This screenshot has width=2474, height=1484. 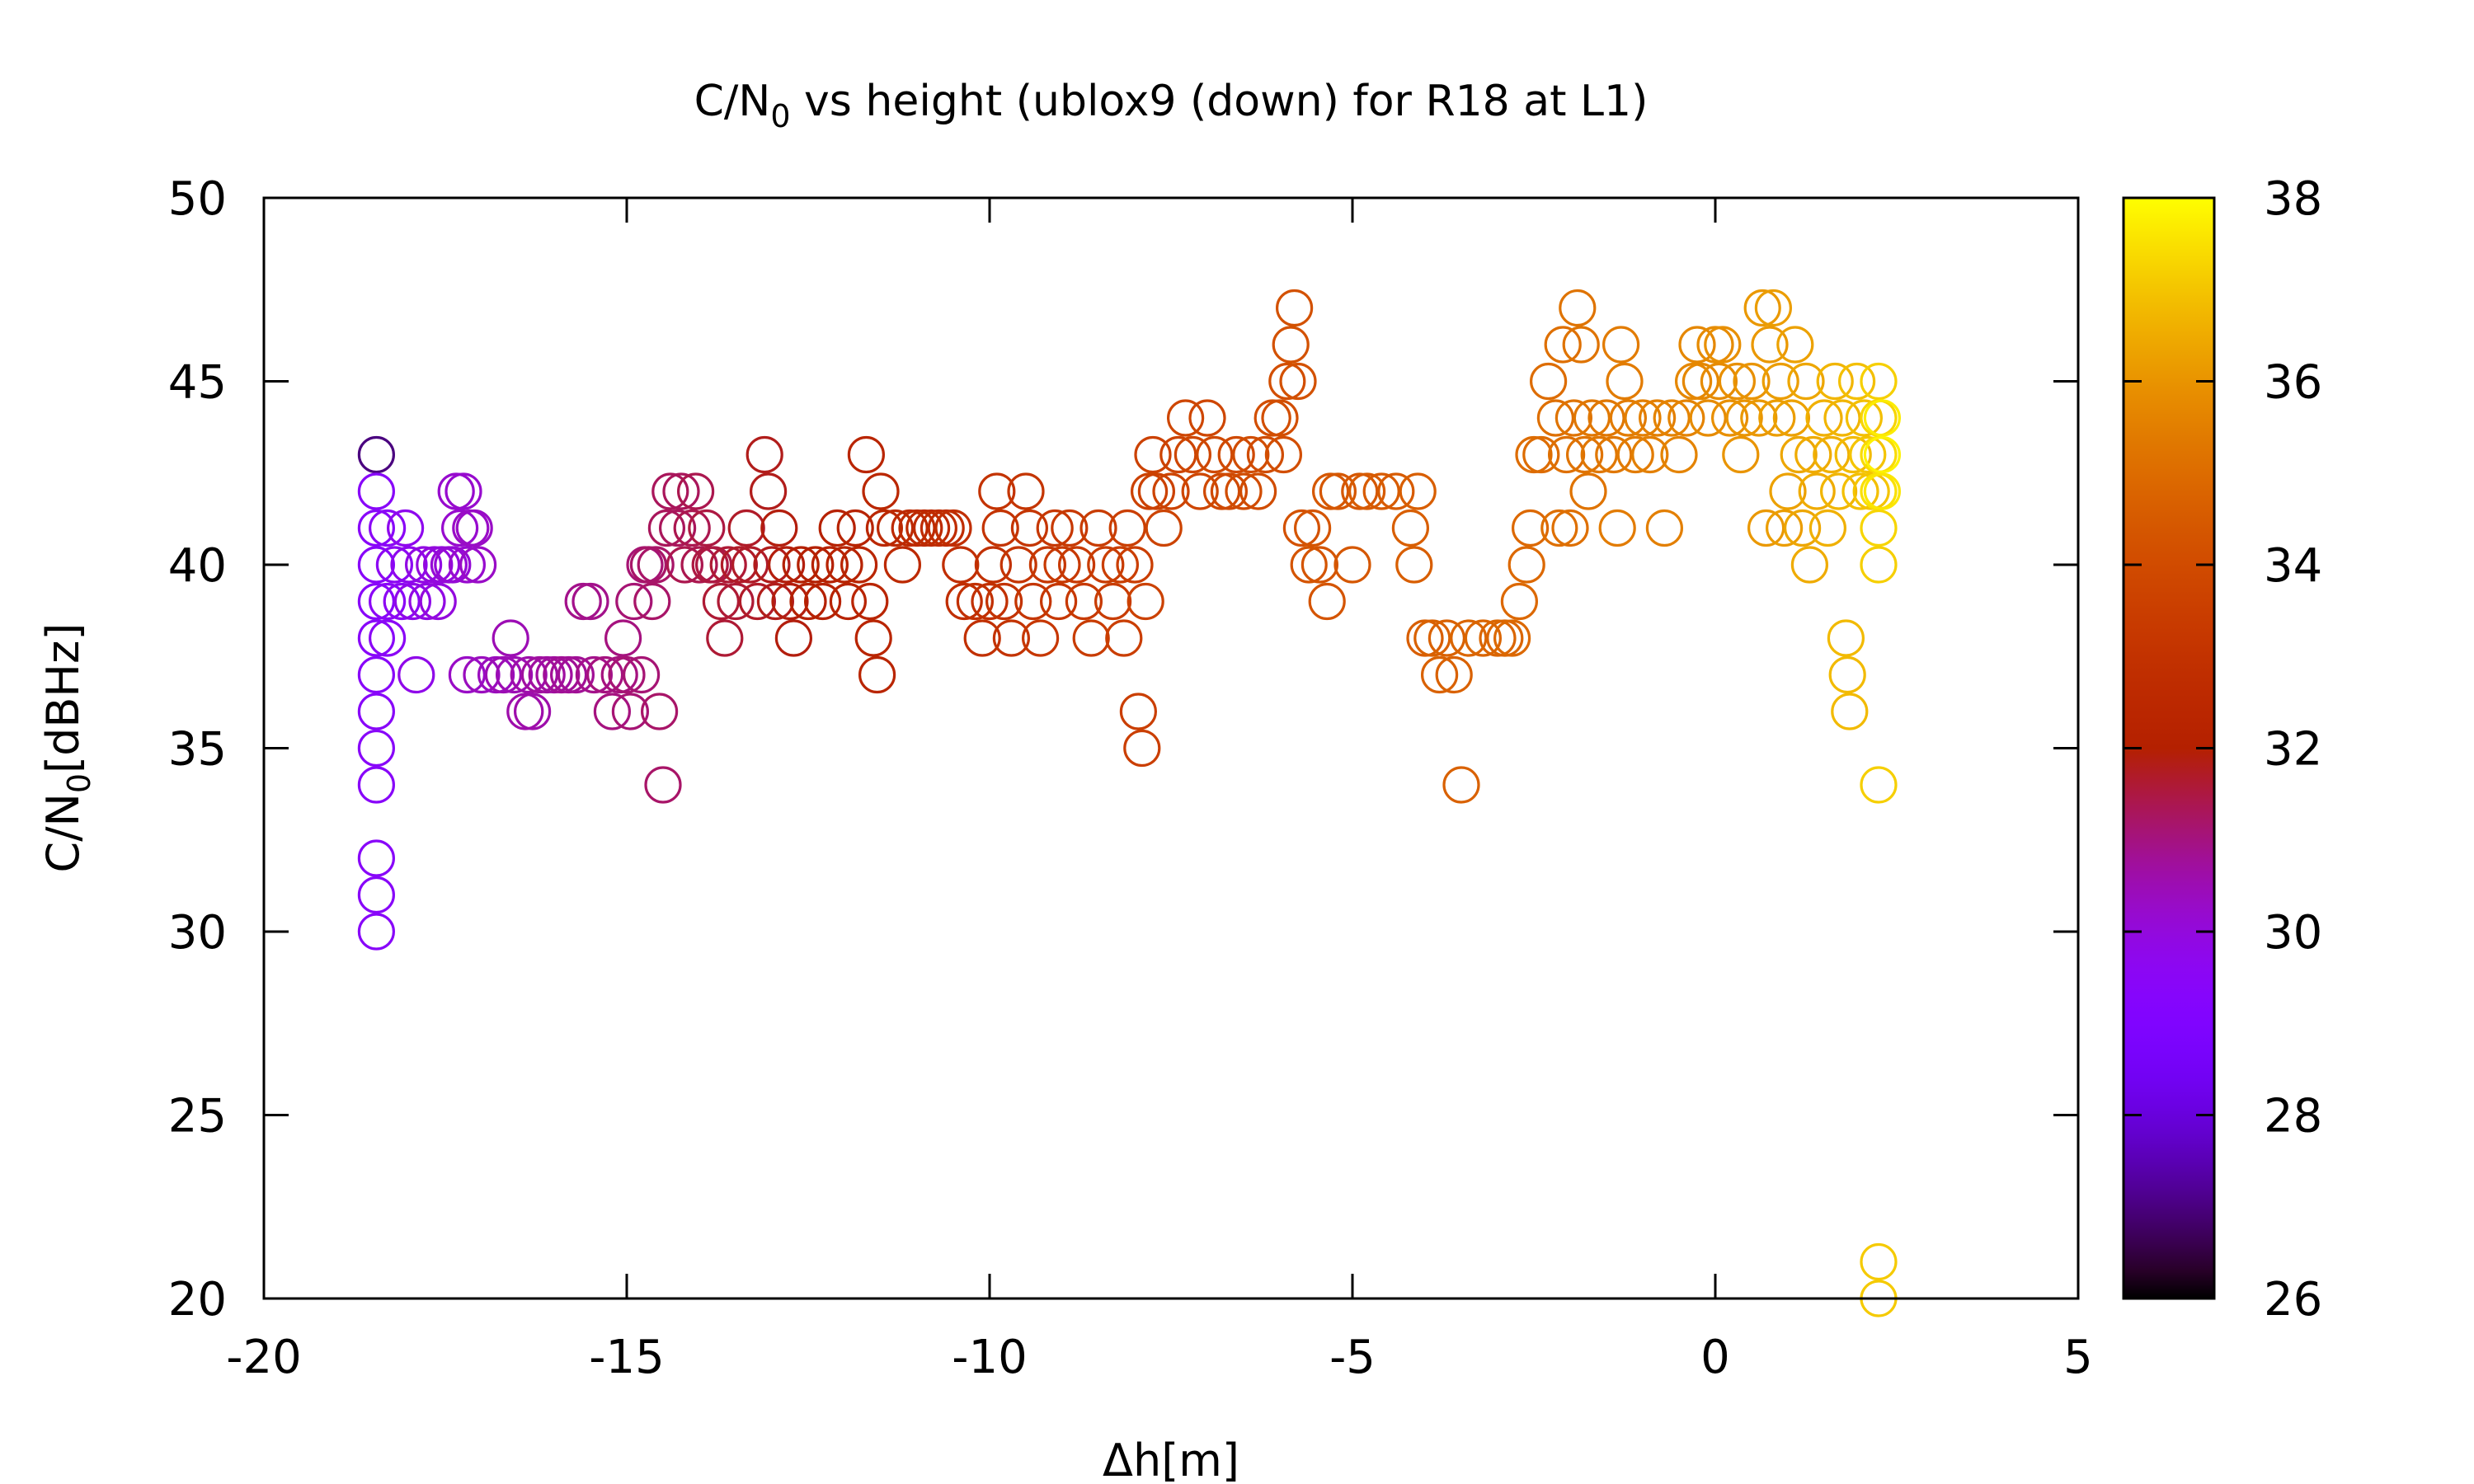 I want to click on y-axis-label-subscript: 0, so click(x=79, y=783).